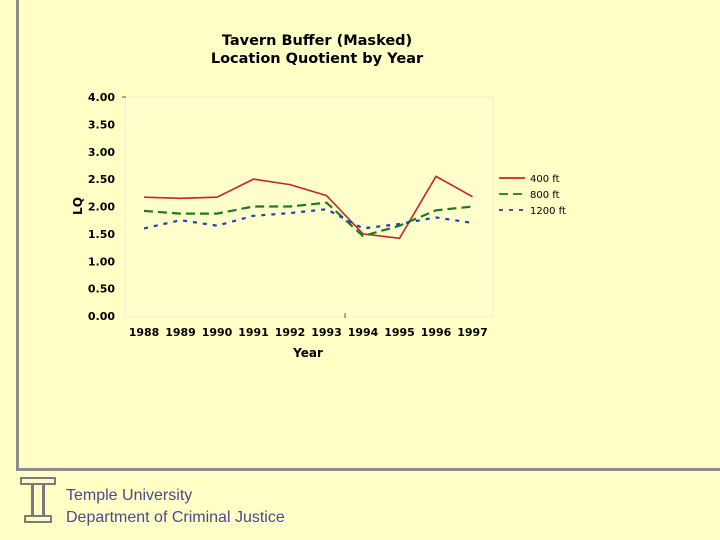  Describe the element at coordinates (317, 41) in the screenshot. I see `chart-title: Tavern Buffer (Masked)` at that location.